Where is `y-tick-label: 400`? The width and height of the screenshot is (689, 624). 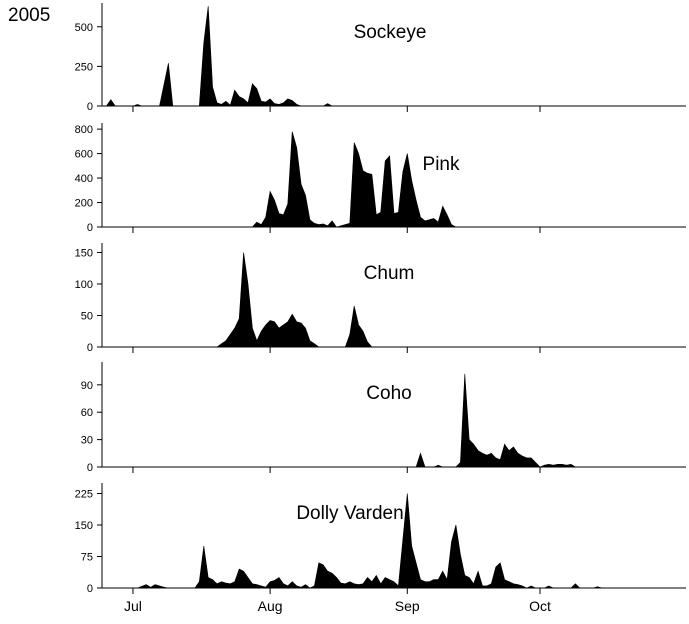
y-tick-label: 400 is located at coordinates (84, 179).